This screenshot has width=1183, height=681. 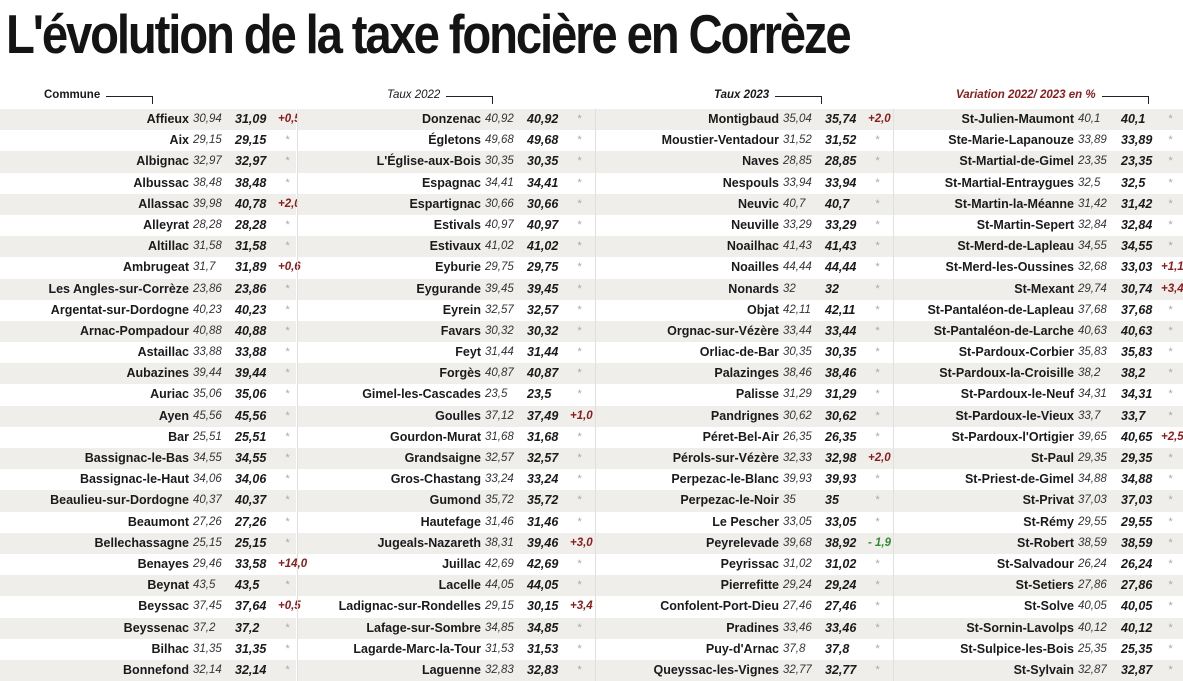 What do you see at coordinates (1092, 330) in the screenshot?
I see `taux-2022-value: 40,63` at bounding box center [1092, 330].